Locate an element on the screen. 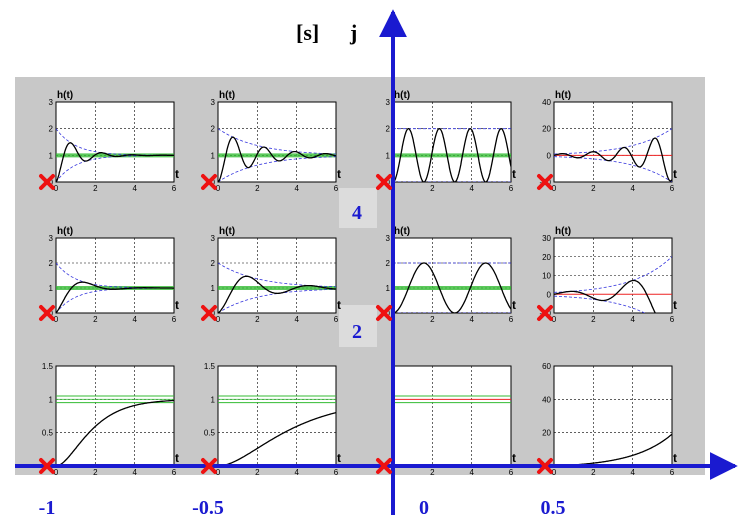 This screenshot has width=749, height=532. response-plot-r1-c3: -1001020300246h(t)t is located at coordinates (608, 275).